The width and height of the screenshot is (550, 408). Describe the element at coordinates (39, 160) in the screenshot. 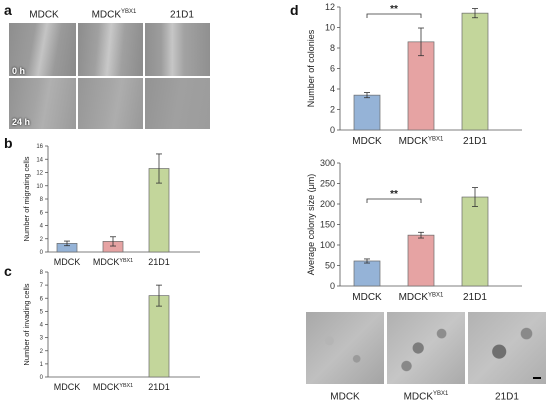

I see `y-tick-label: 14` at that location.